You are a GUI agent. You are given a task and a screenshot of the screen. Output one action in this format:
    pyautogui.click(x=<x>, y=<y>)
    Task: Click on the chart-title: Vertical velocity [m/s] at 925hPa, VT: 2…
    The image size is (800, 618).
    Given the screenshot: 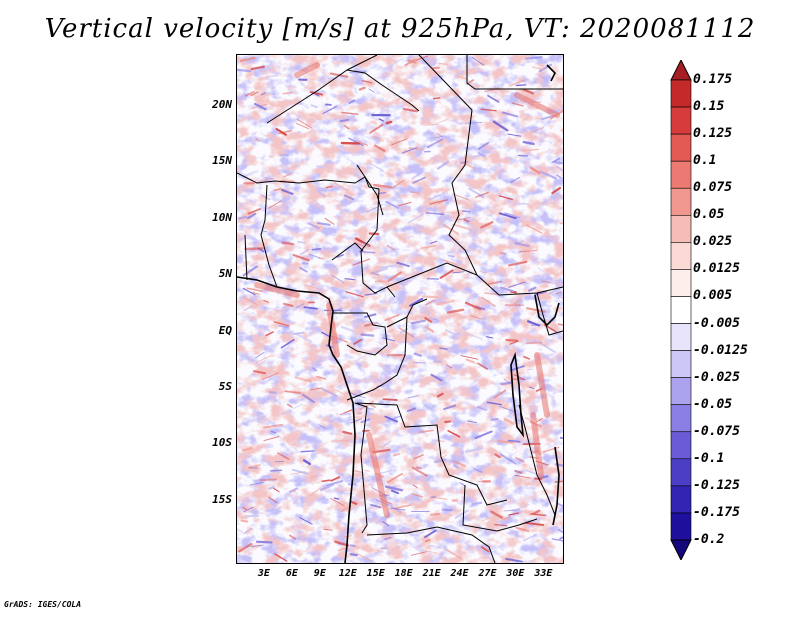 What is the action you would take?
    pyautogui.click(x=400, y=29)
    